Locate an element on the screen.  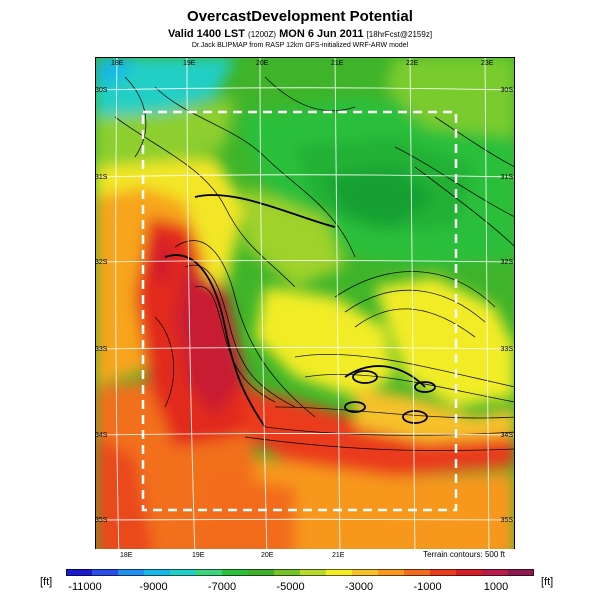
lon-label: 22E is located at coordinates (412, 63).